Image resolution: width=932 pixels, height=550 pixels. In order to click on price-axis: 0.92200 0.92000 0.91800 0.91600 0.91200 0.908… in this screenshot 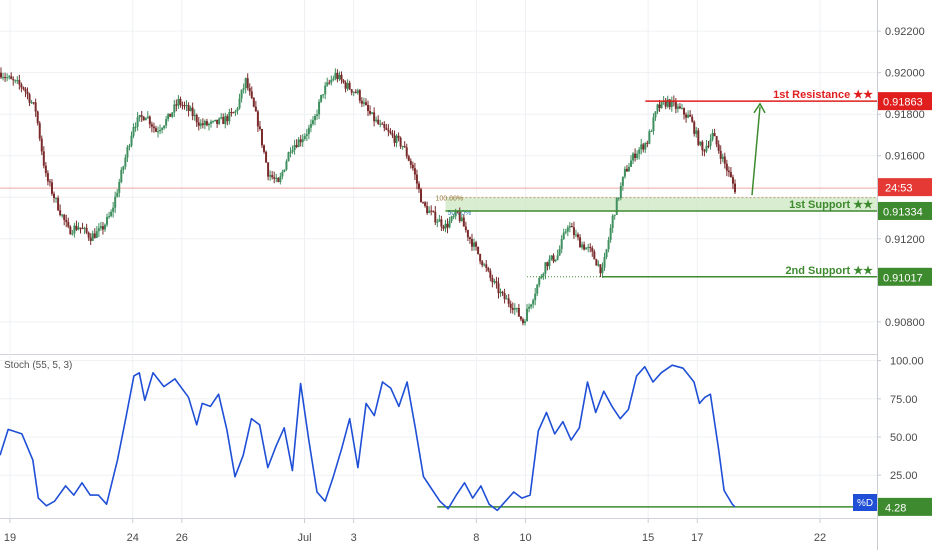, I will do `click(904, 275)`.